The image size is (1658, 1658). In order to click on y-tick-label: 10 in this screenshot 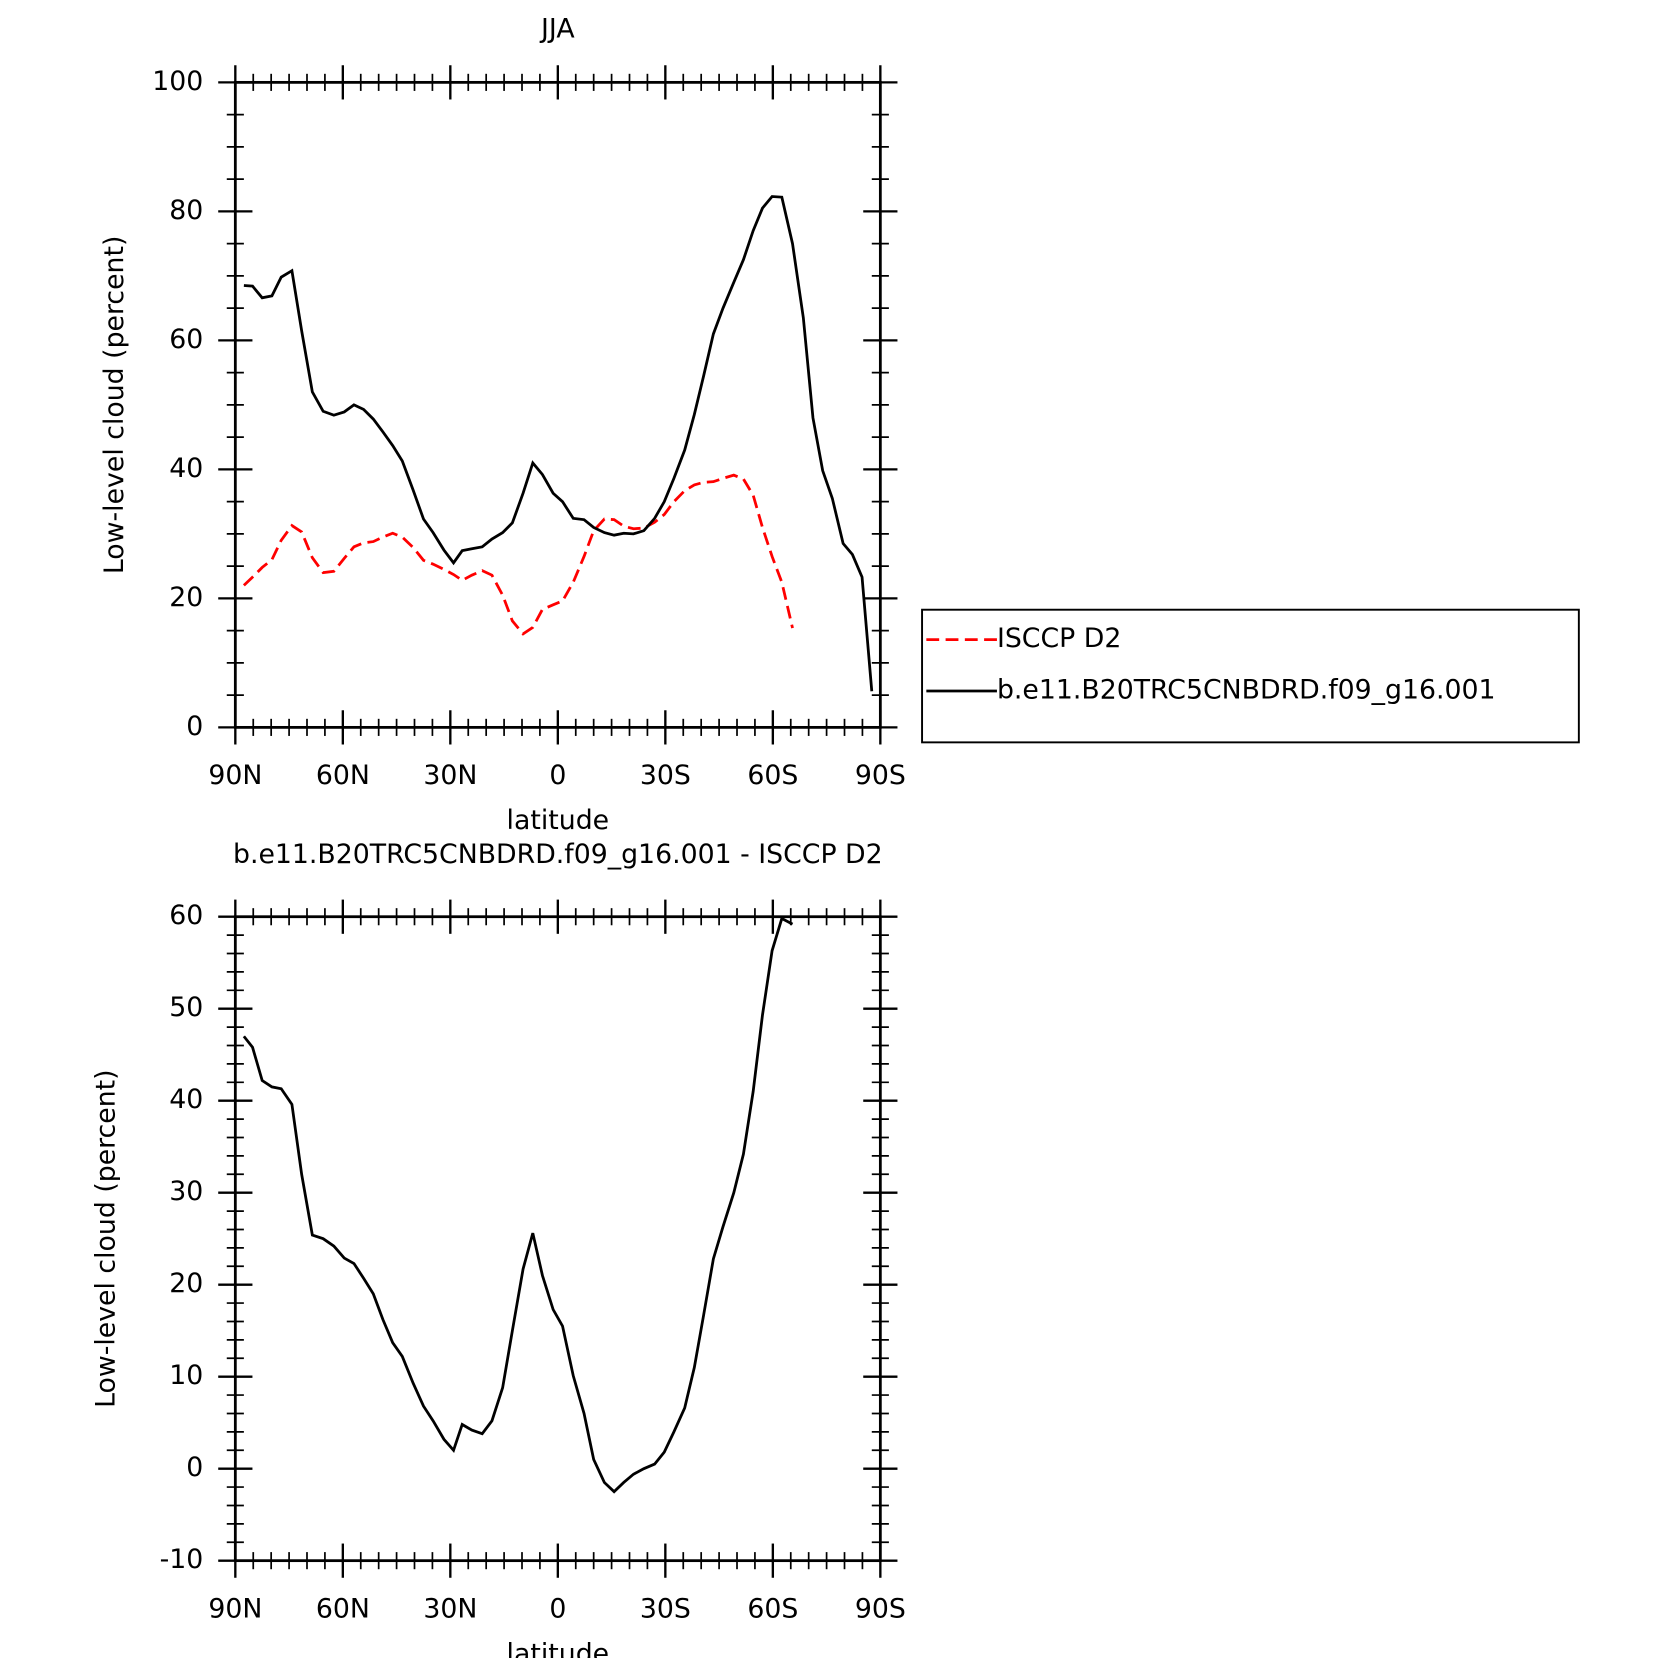, I will do `click(186, 1375)`.